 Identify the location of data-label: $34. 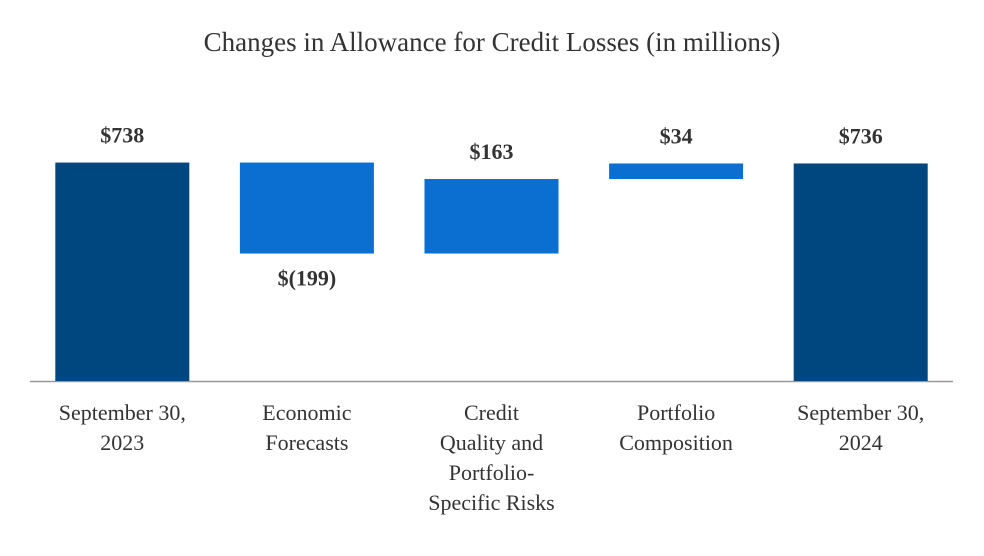
(676, 136).